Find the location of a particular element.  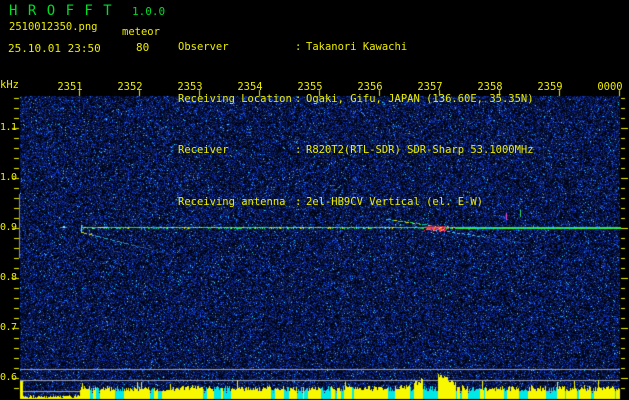

freq-tick-label: 0.8 is located at coordinates (8, 277).